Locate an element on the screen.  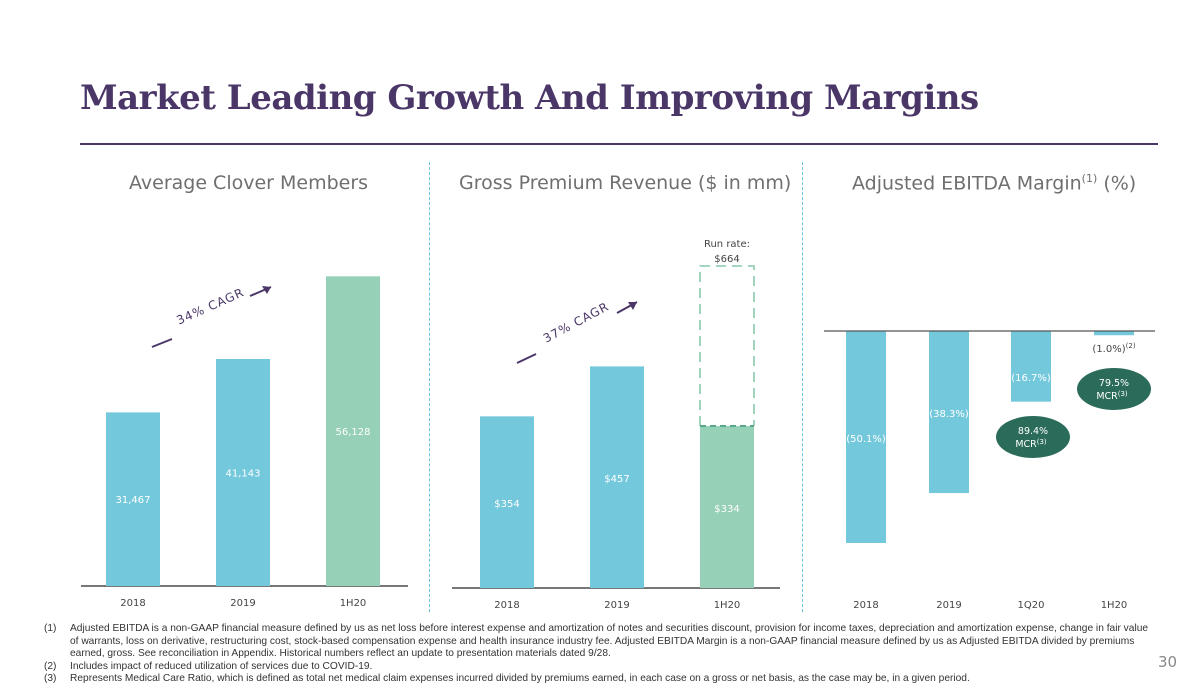
mcr-value: 89.4% is located at coordinates (1033, 431).